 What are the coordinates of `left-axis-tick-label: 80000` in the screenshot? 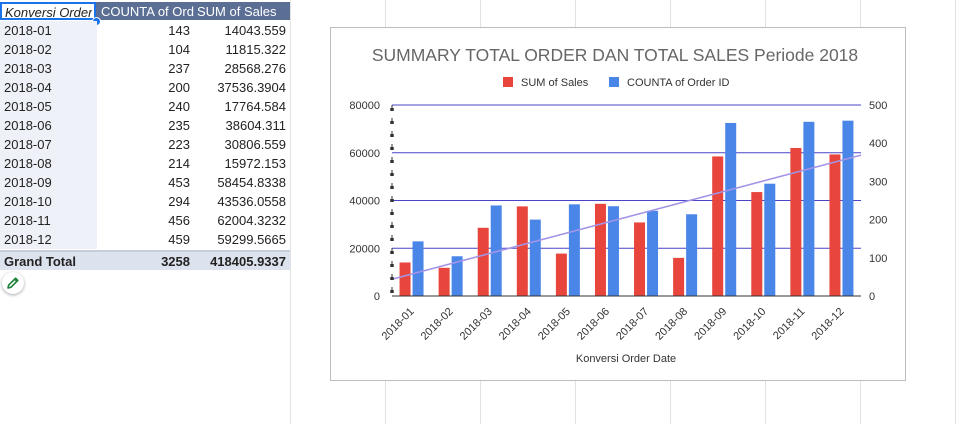 It's located at (364, 106).